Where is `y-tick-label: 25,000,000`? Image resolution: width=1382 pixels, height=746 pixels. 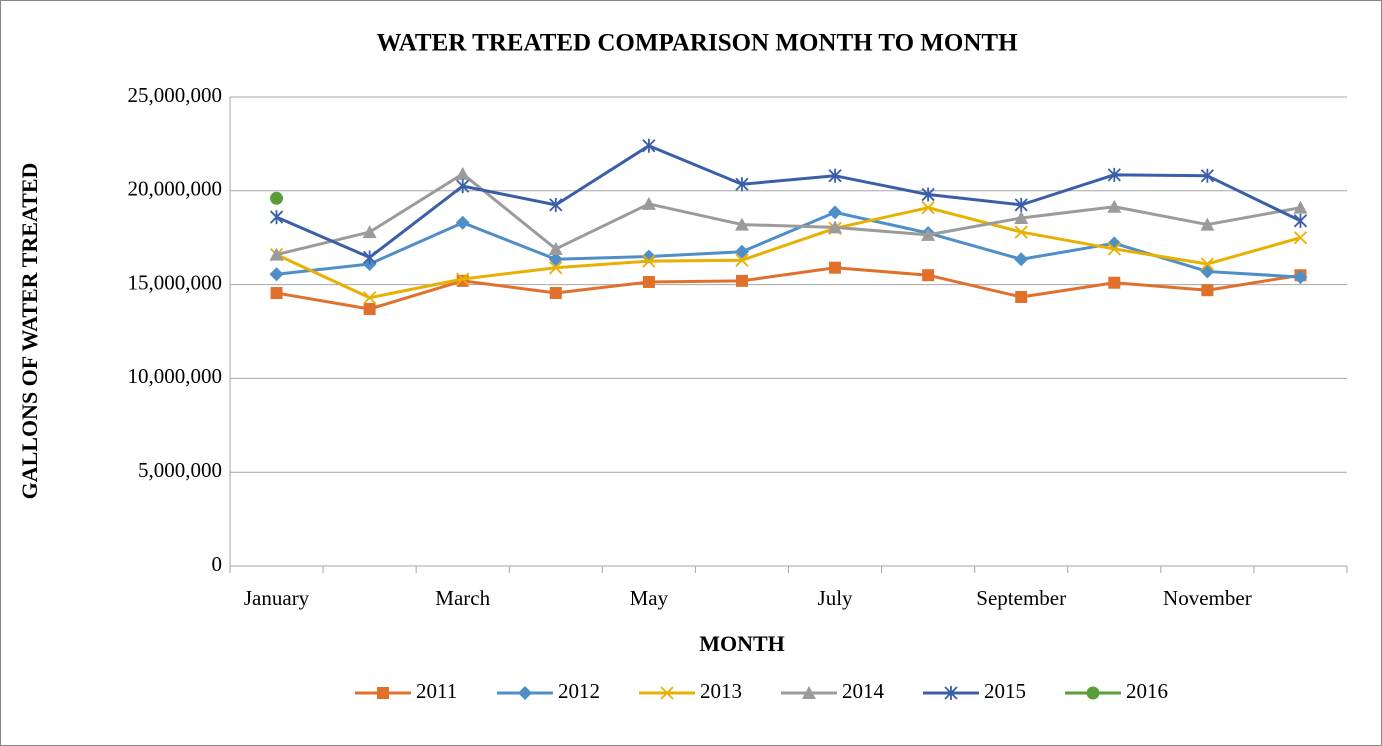 y-tick-label: 25,000,000 is located at coordinates (175, 95).